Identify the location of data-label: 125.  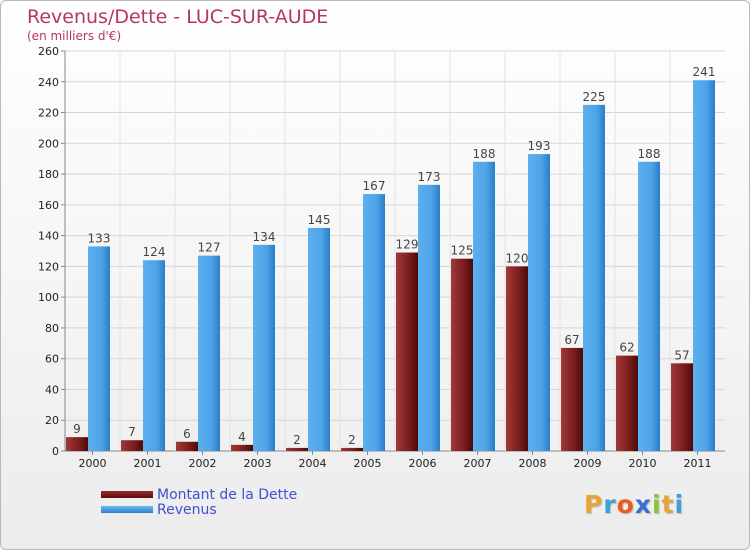
(462, 251).